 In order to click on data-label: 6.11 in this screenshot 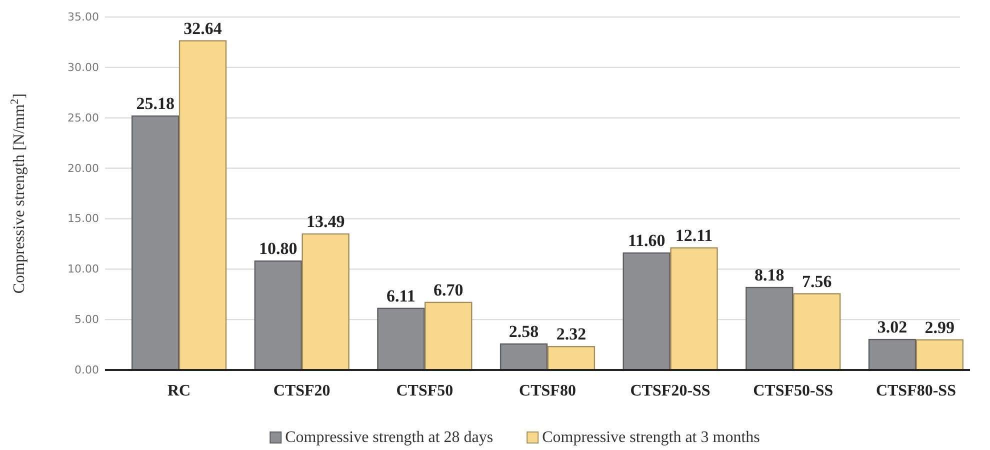, I will do `click(401, 296)`.